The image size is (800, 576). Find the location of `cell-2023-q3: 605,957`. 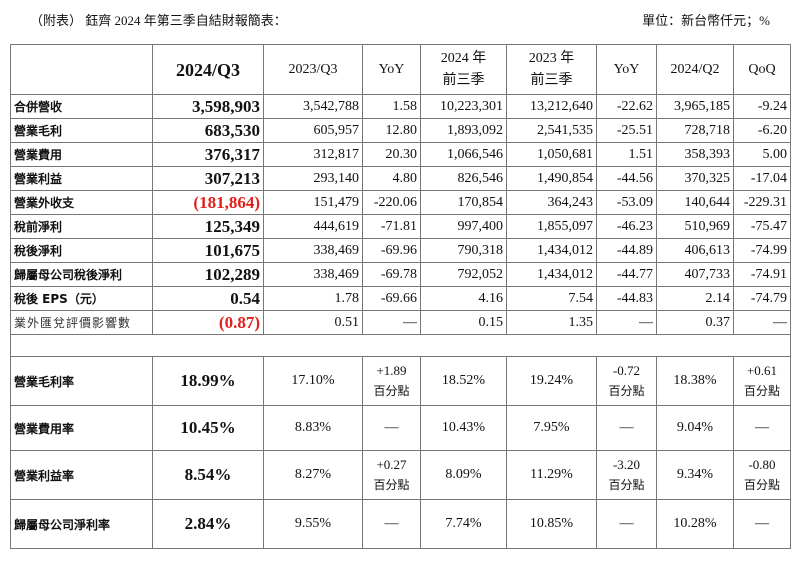

cell-2023-q3: 605,957 is located at coordinates (313, 130).